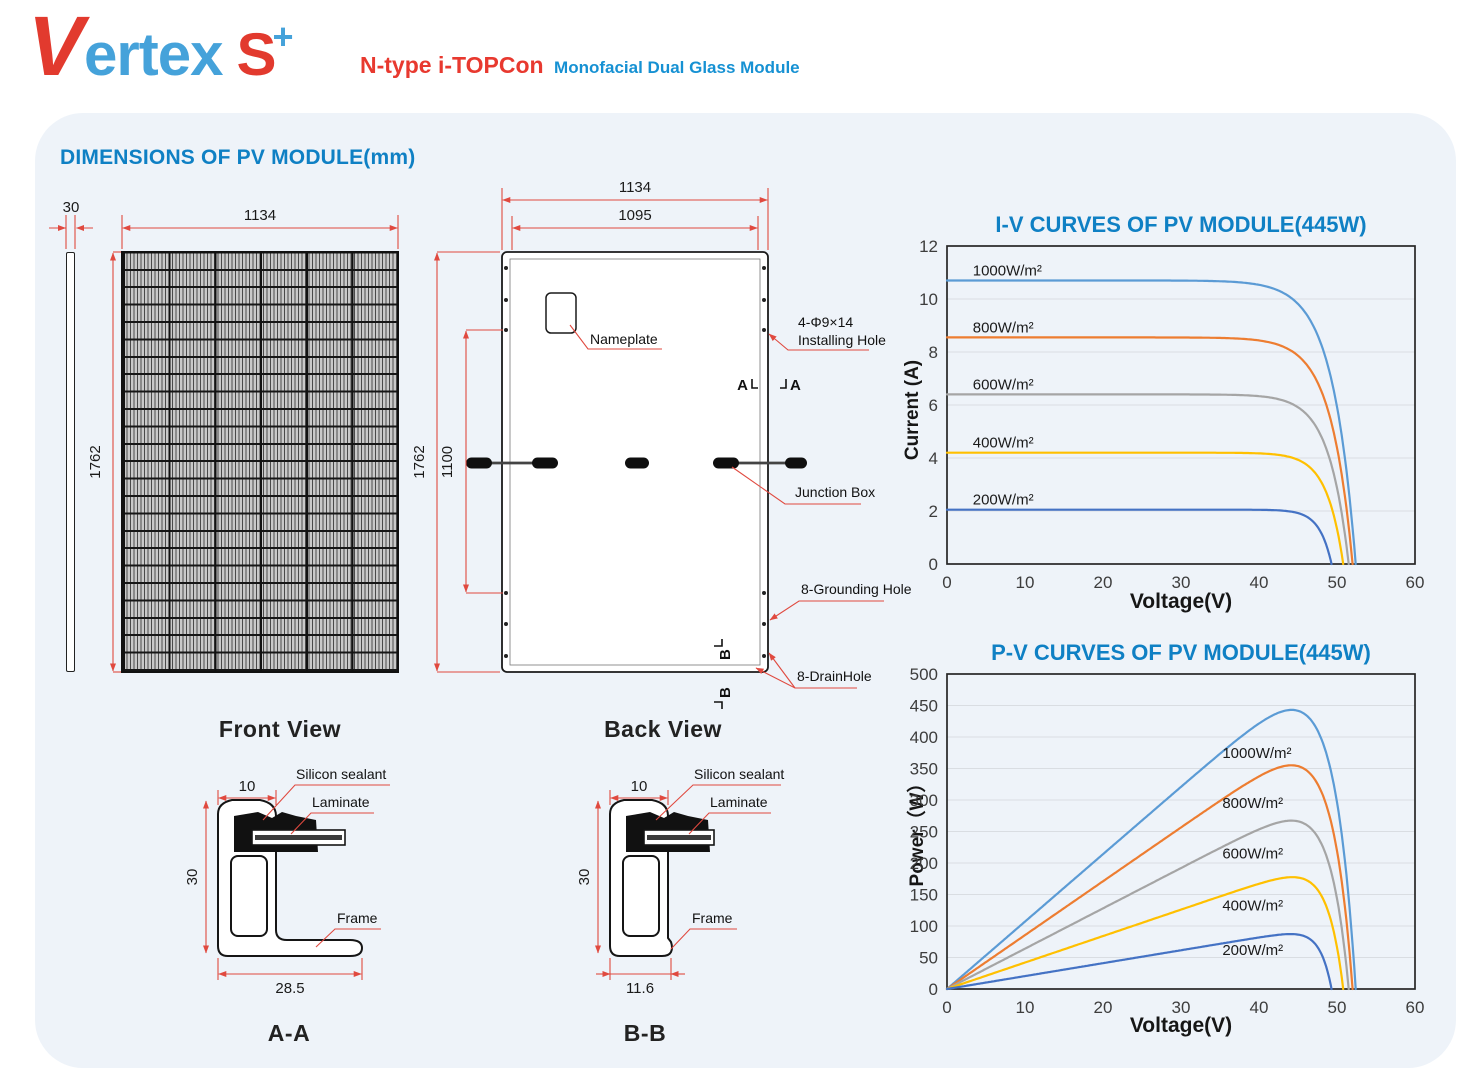 The height and width of the screenshot is (1085, 1483). What do you see at coordinates (933, 352) in the screenshot?
I see `svg-text: 8` at bounding box center [933, 352].